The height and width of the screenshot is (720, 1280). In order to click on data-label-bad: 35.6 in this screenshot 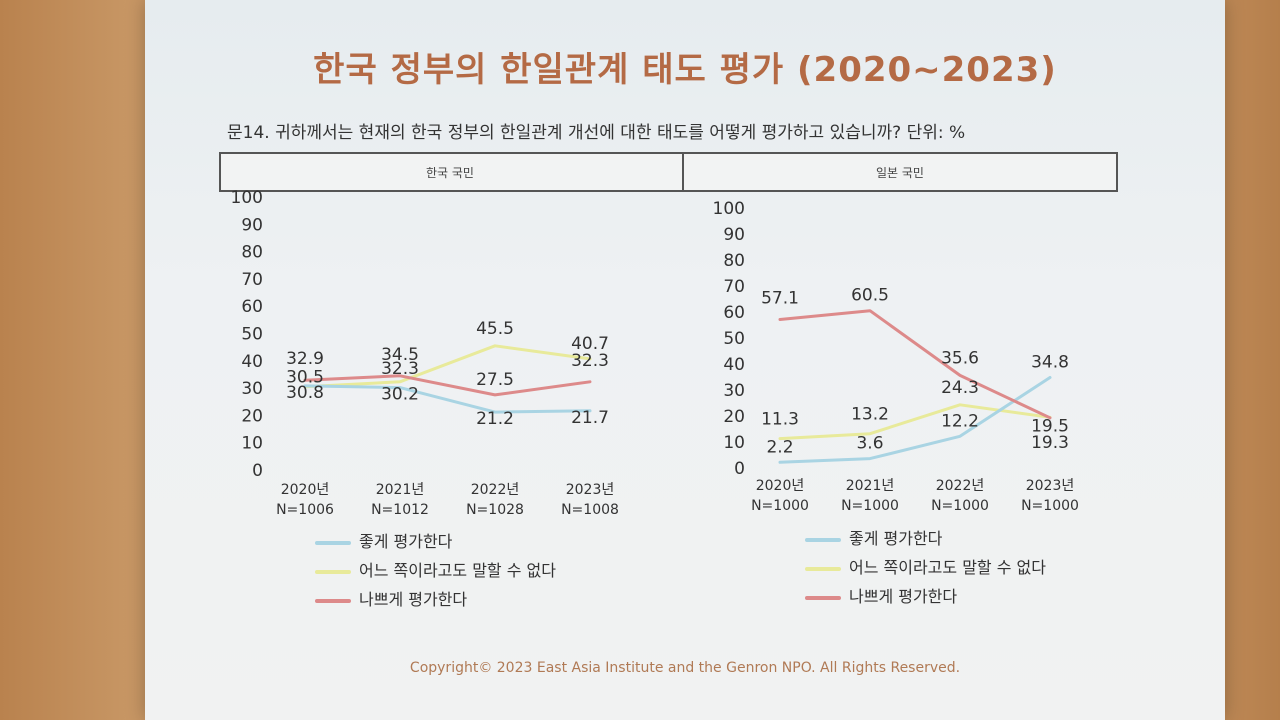, I will do `click(960, 358)`.